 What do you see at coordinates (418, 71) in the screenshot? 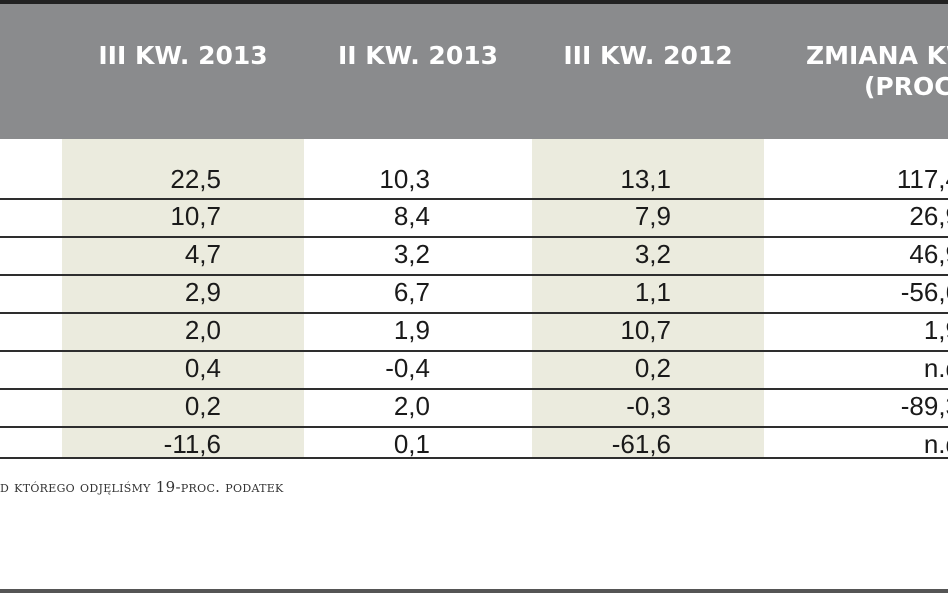
I see `header-col-2: II KW. 2013` at bounding box center [418, 71].